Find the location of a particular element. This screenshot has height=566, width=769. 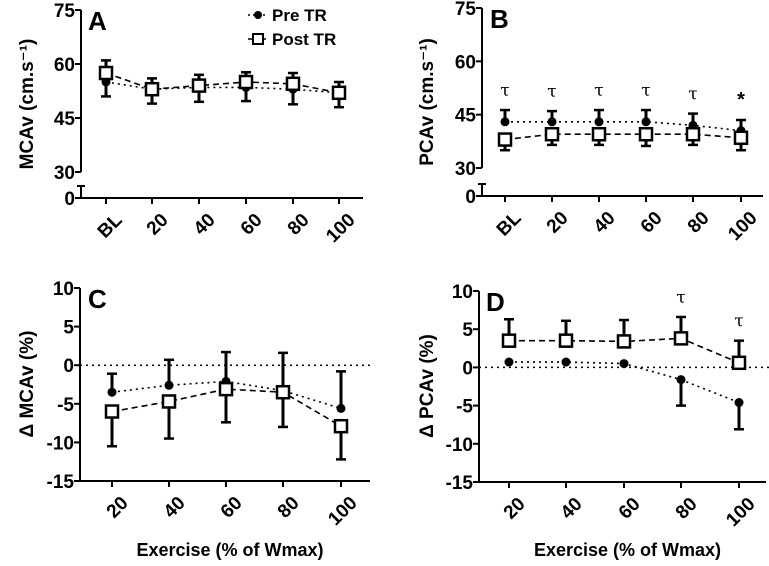

significance-marker: * is located at coordinates (741, 100).